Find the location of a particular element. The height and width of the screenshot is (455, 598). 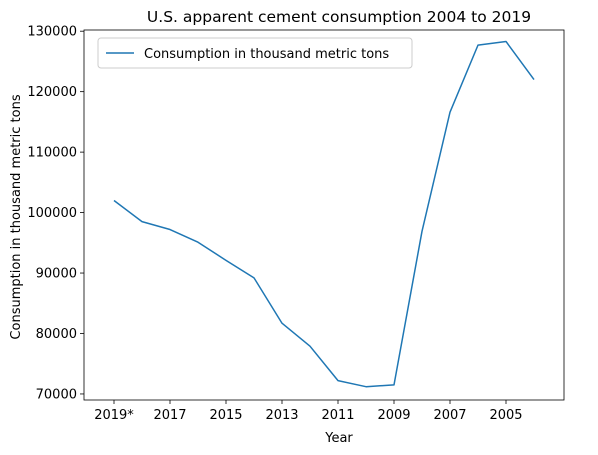

legend: Consumption in thousand metric tons is located at coordinates (255, 53).